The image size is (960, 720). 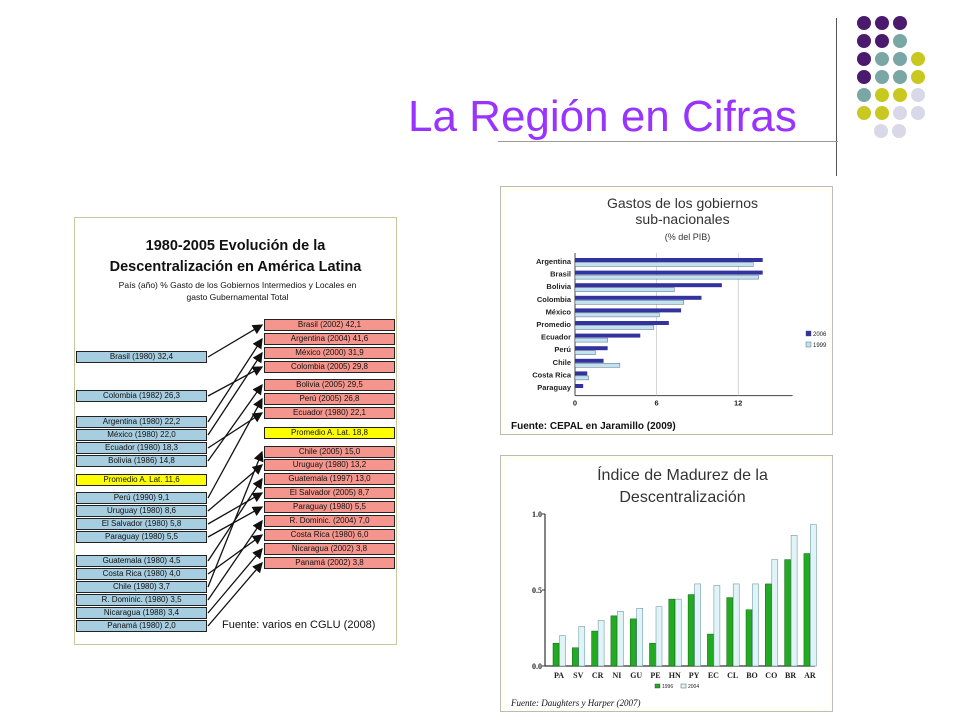 What do you see at coordinates (694, 675) in the screenshot?
I see `x-tick-label: PY` at bounding box center [694, 675].